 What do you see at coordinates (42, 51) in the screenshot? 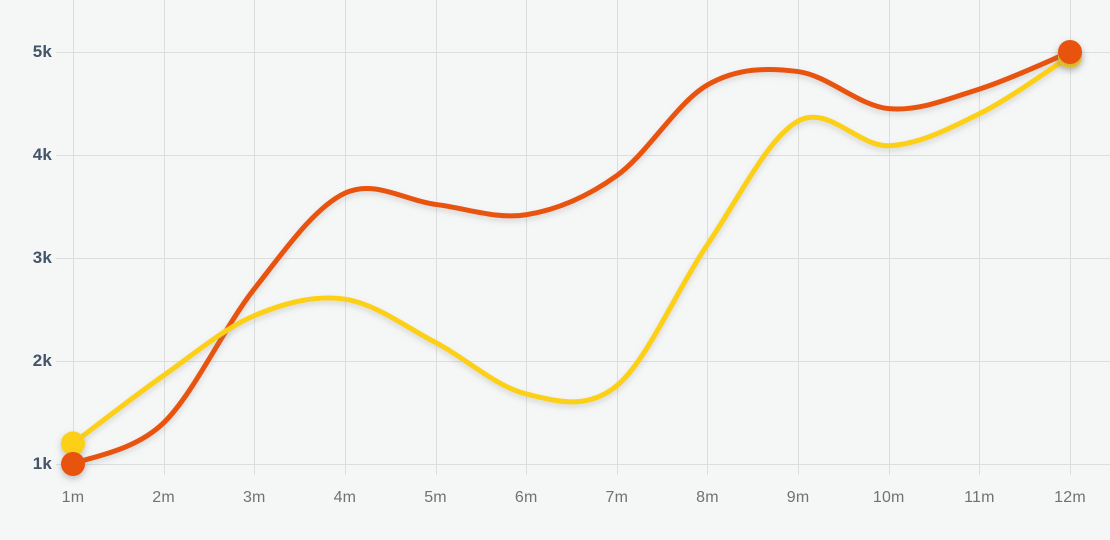
I see `y-axis-tick-label: 5k` at bounding box center [42, 51].